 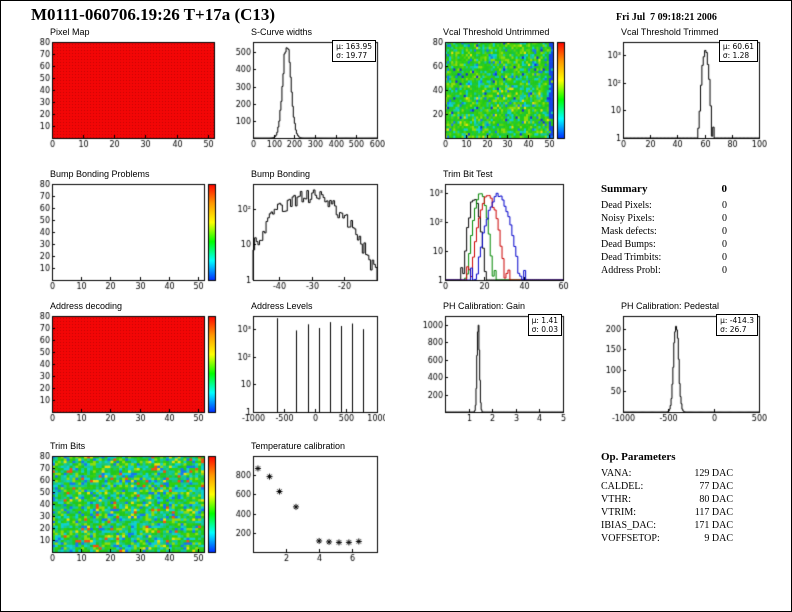 I want to click on panel-bump-bonding: Bump Bonding, so click(x=306, y=231).